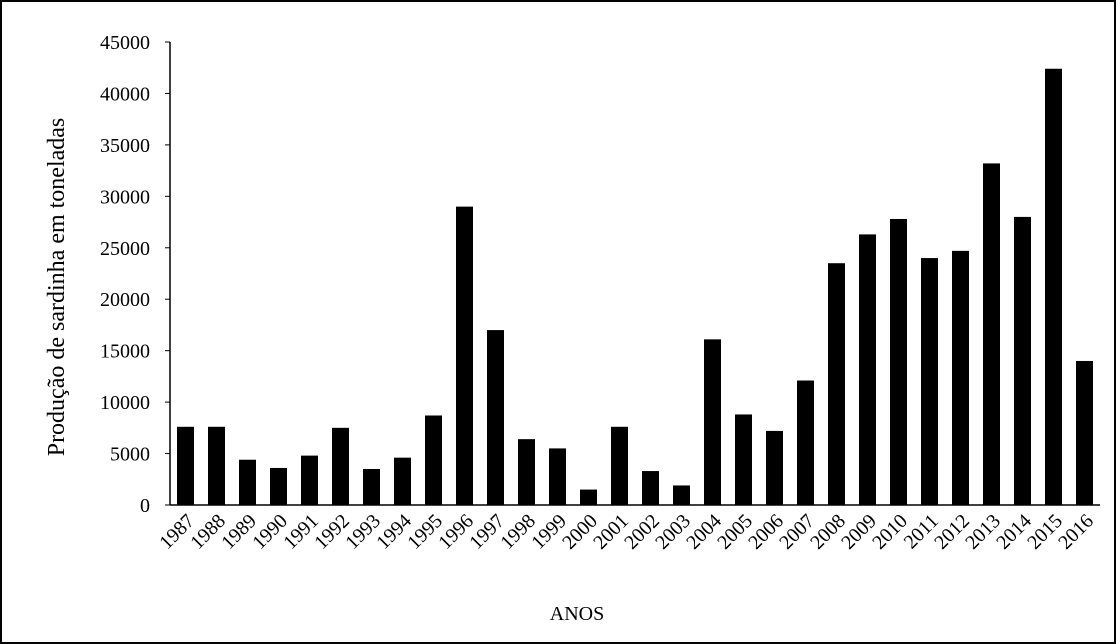  What do you see at coordinates (577, 614) in the screenshot?
I see `x-axis-title: ANOS` at bounding box center [577, 614].